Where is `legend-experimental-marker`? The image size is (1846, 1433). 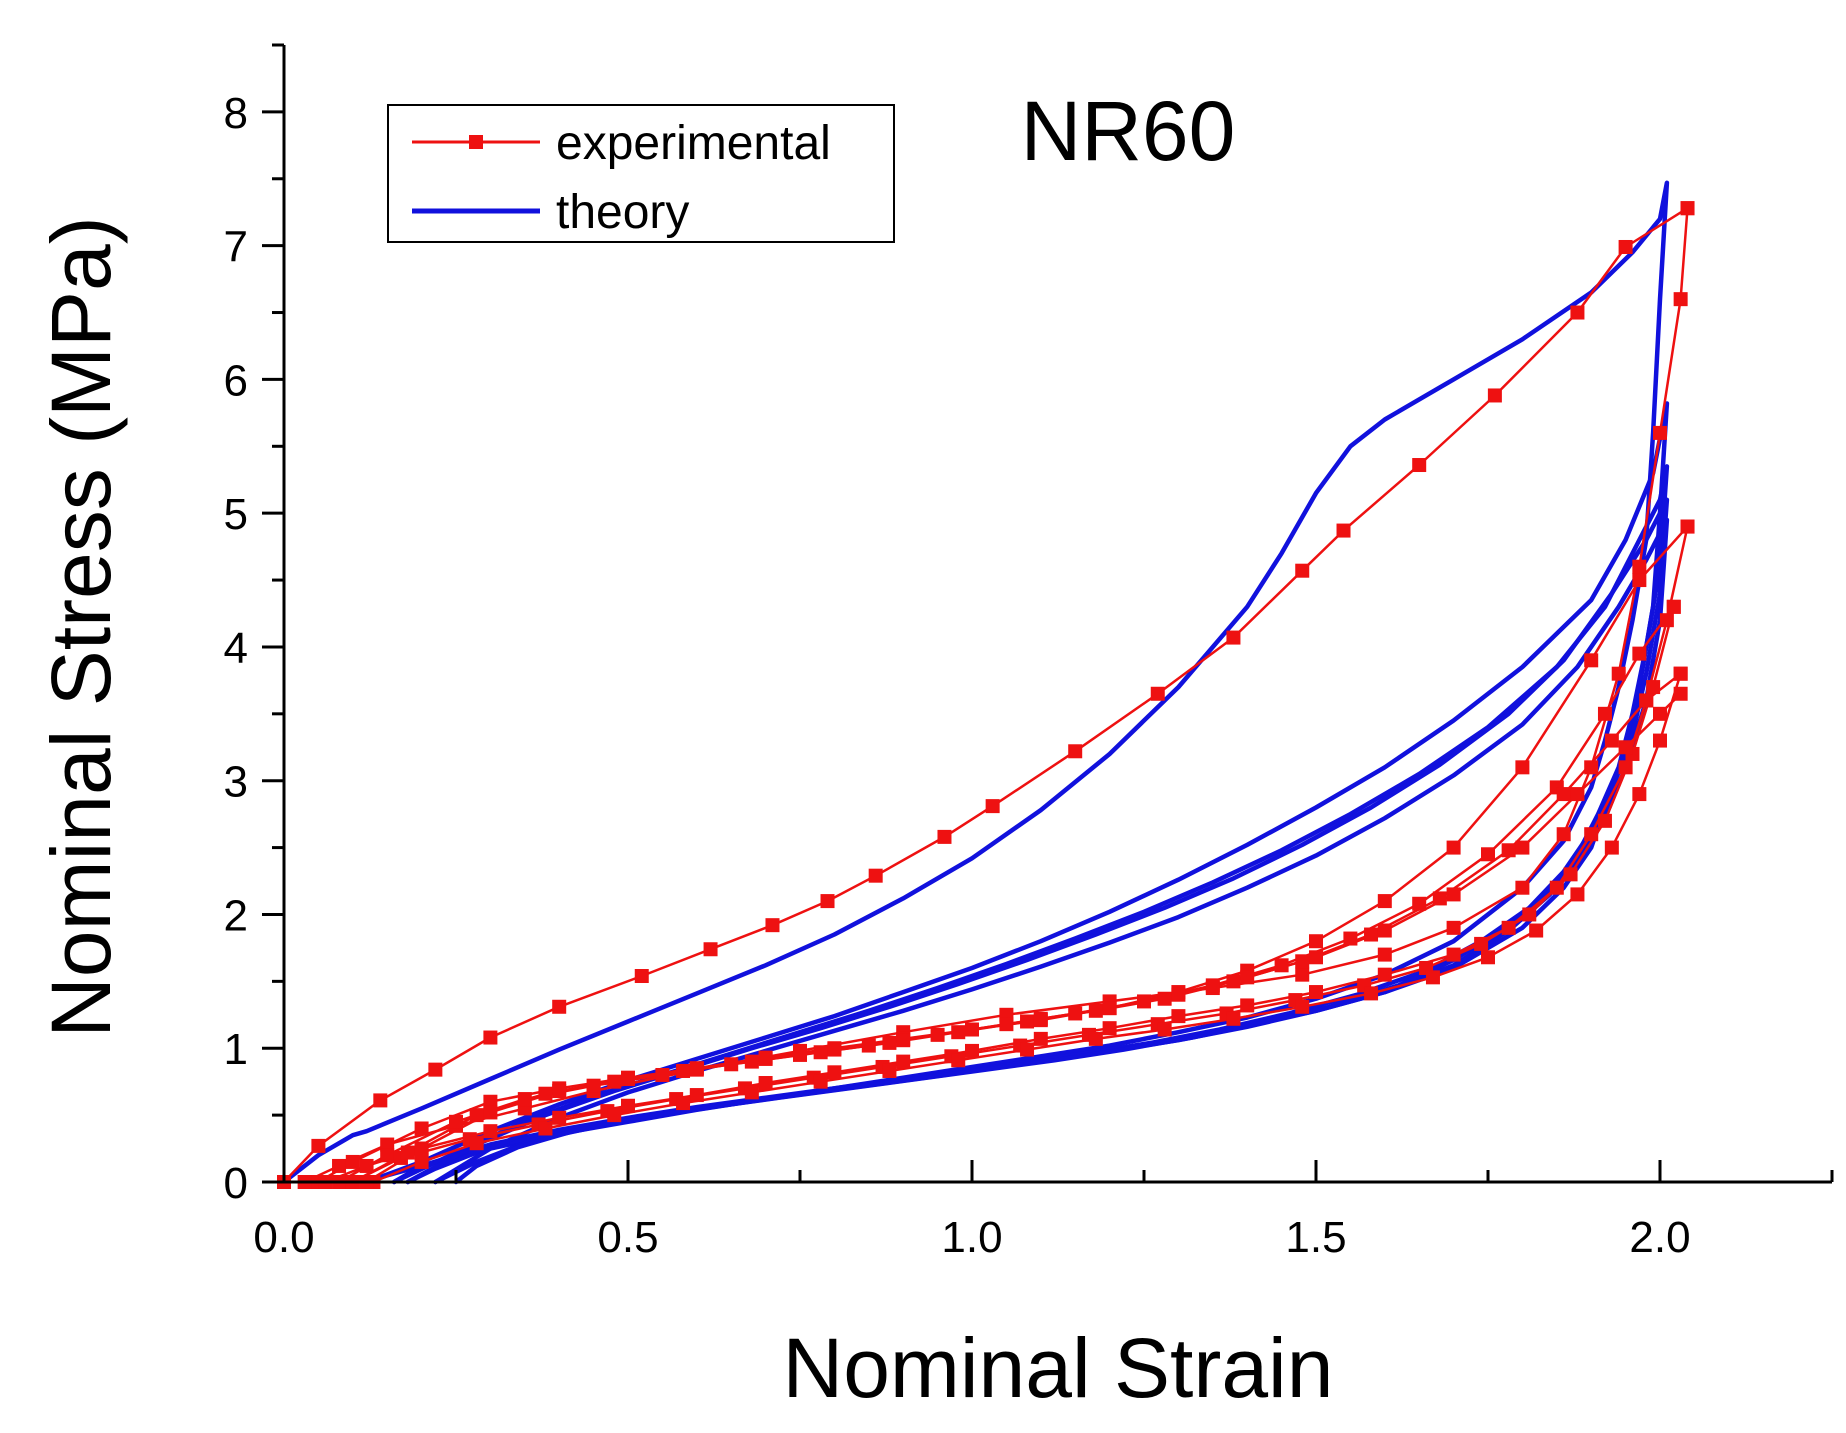
legend-experimental-marker is located at coordinates (476, 142).